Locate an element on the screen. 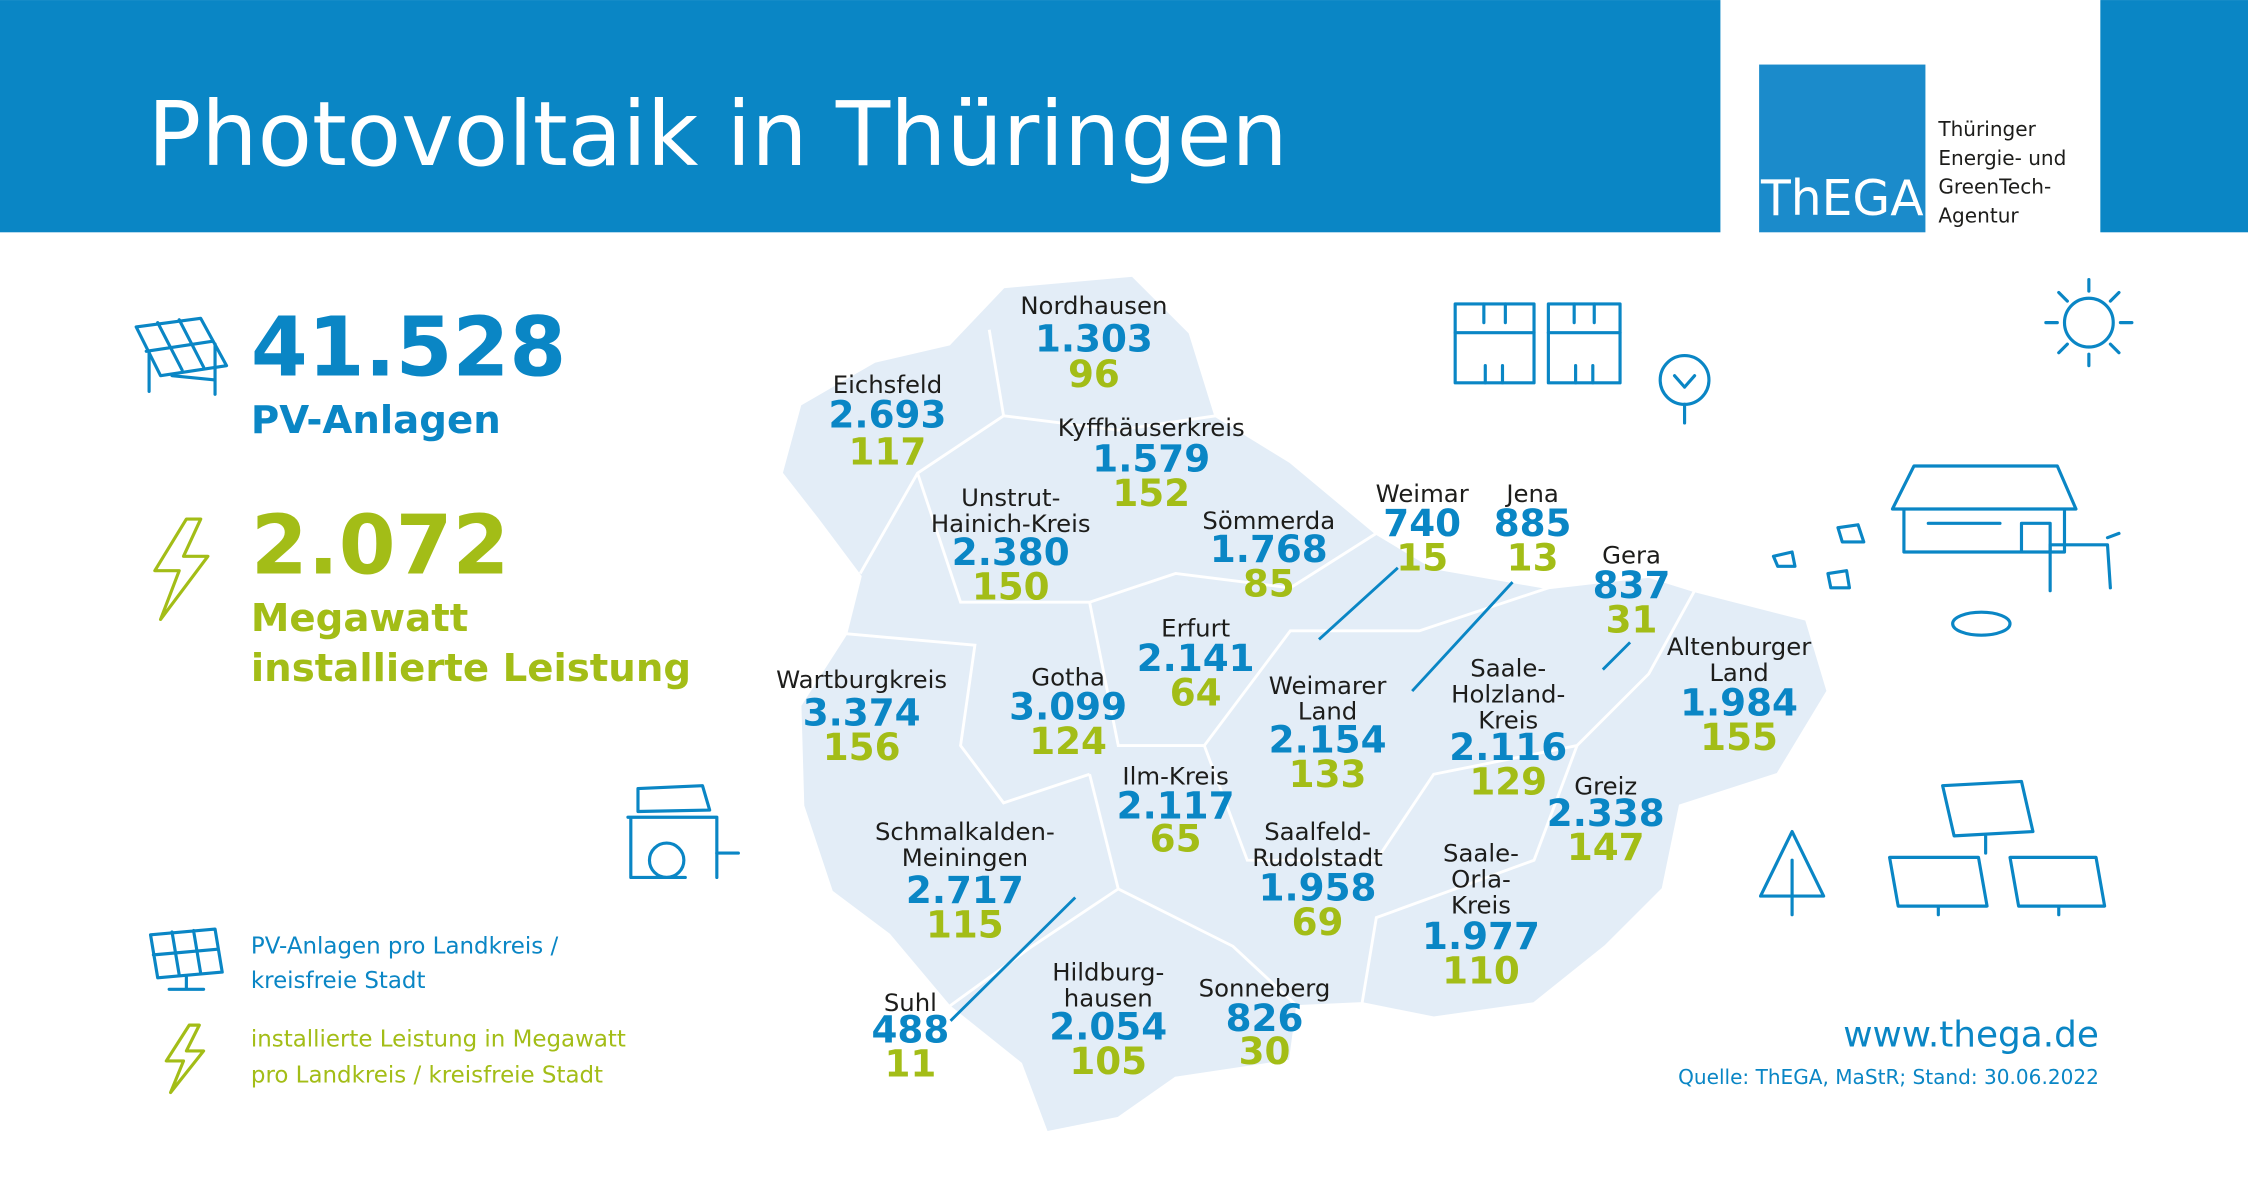 The image size is (2248, 1180). district-name: Sonneberg is located at coordinates (1265, 987).